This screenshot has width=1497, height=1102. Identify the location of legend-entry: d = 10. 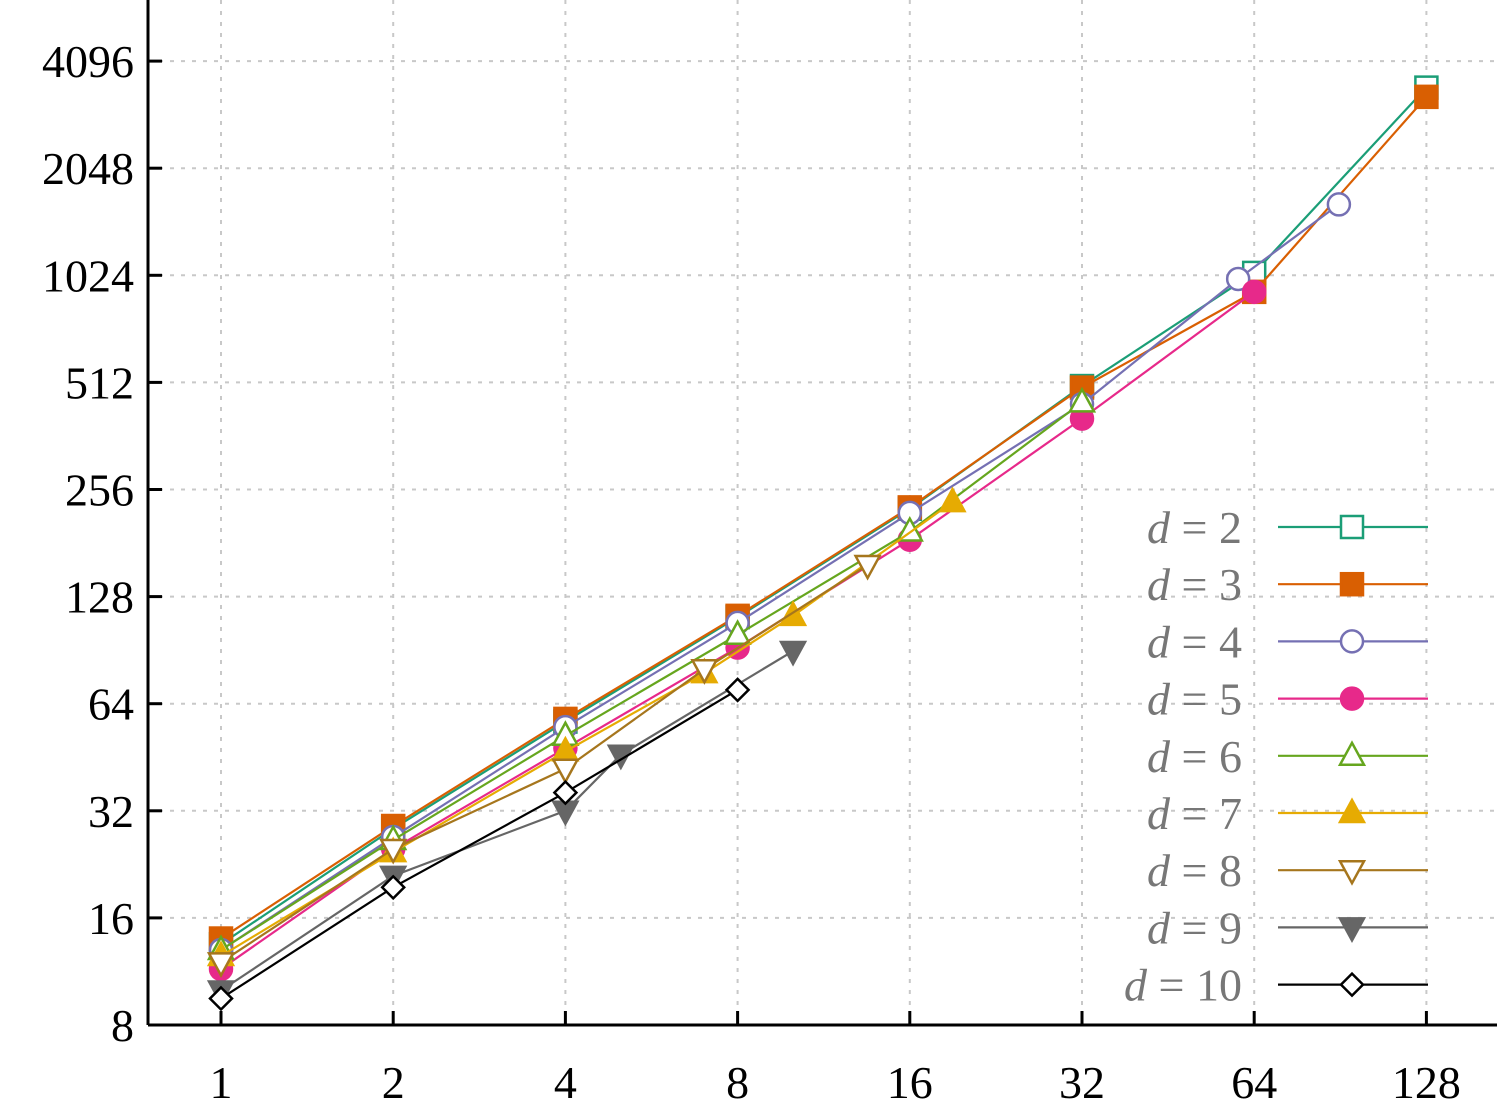
(1276, 985).